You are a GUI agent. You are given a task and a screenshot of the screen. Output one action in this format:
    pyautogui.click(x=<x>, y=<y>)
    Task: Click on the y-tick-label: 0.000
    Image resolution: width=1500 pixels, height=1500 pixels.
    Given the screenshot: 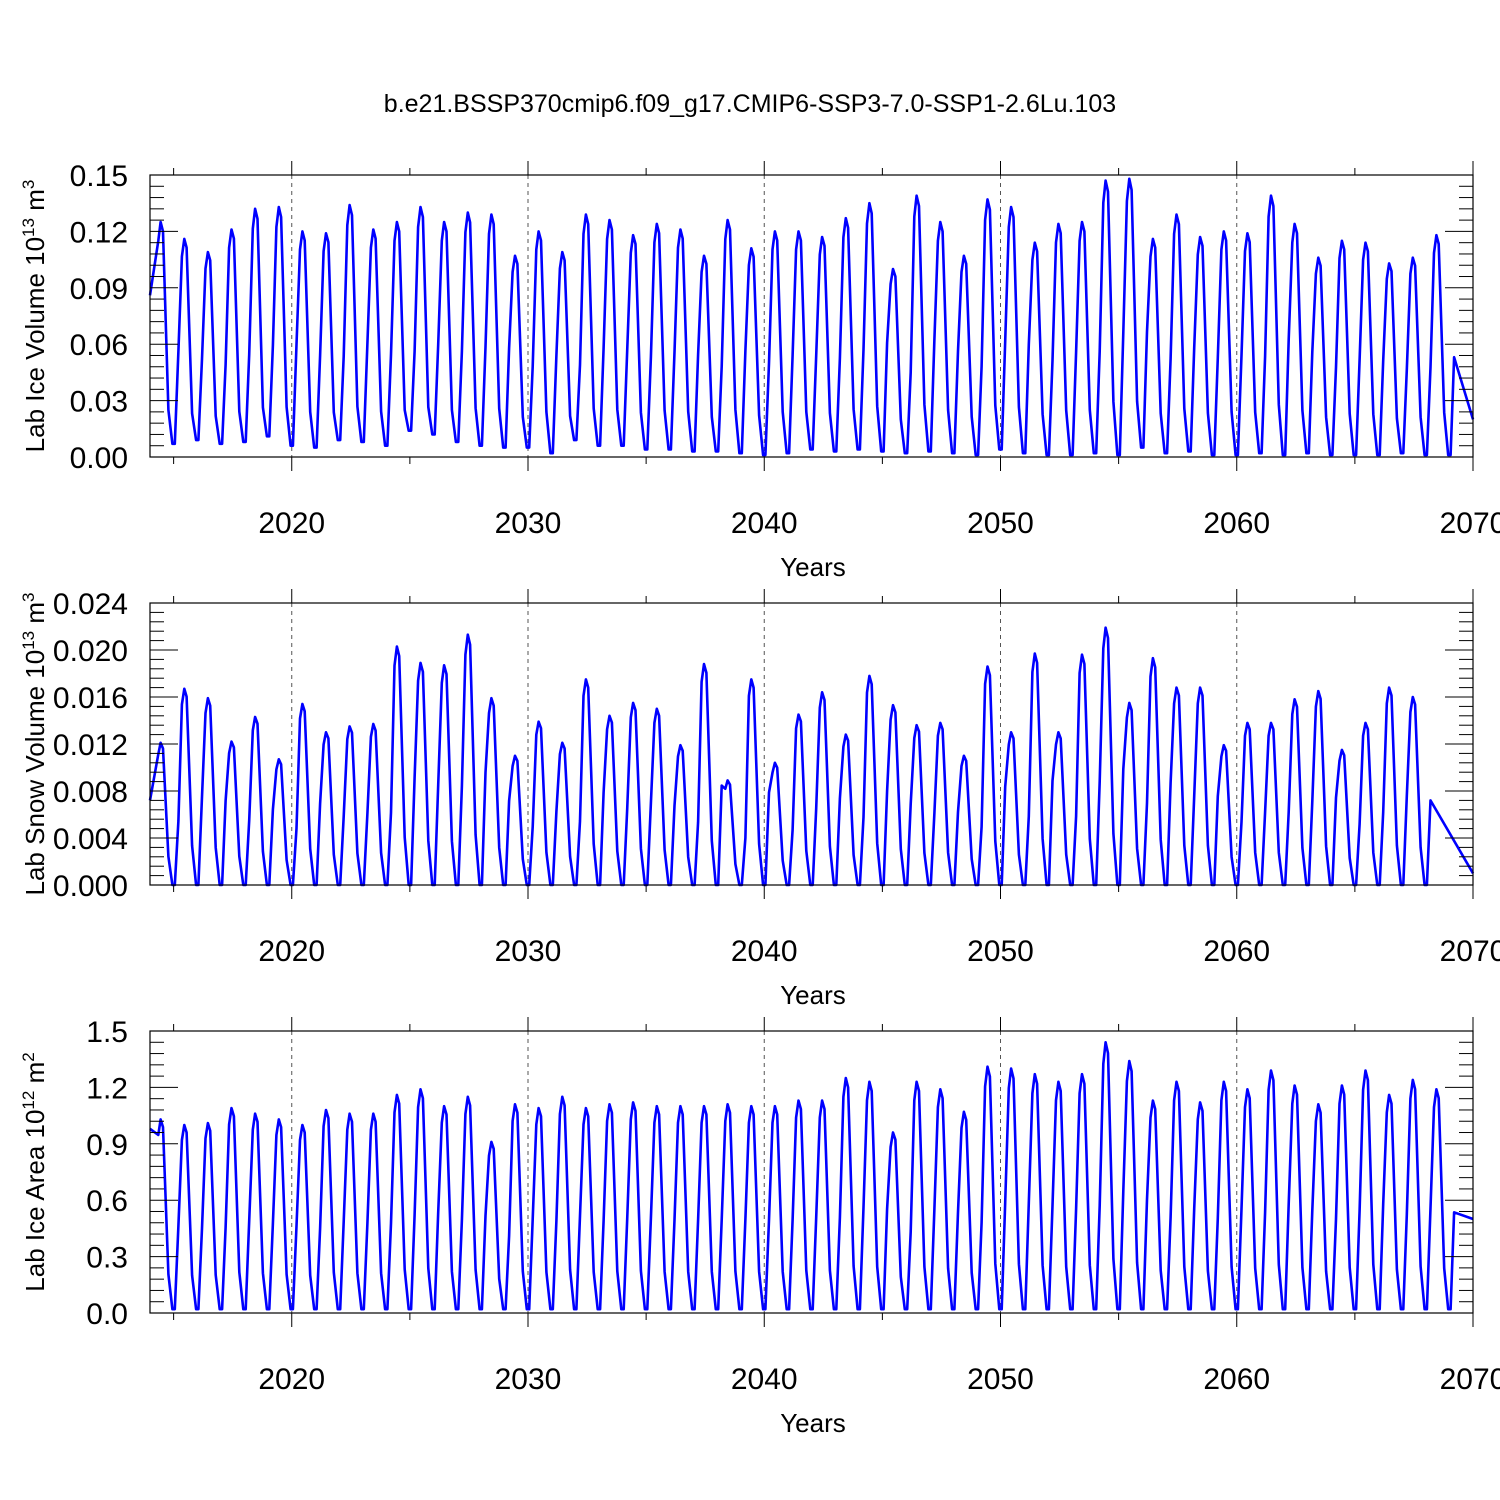 What is the action you would take?
    pyautogui.click(x=90, y=886)
    